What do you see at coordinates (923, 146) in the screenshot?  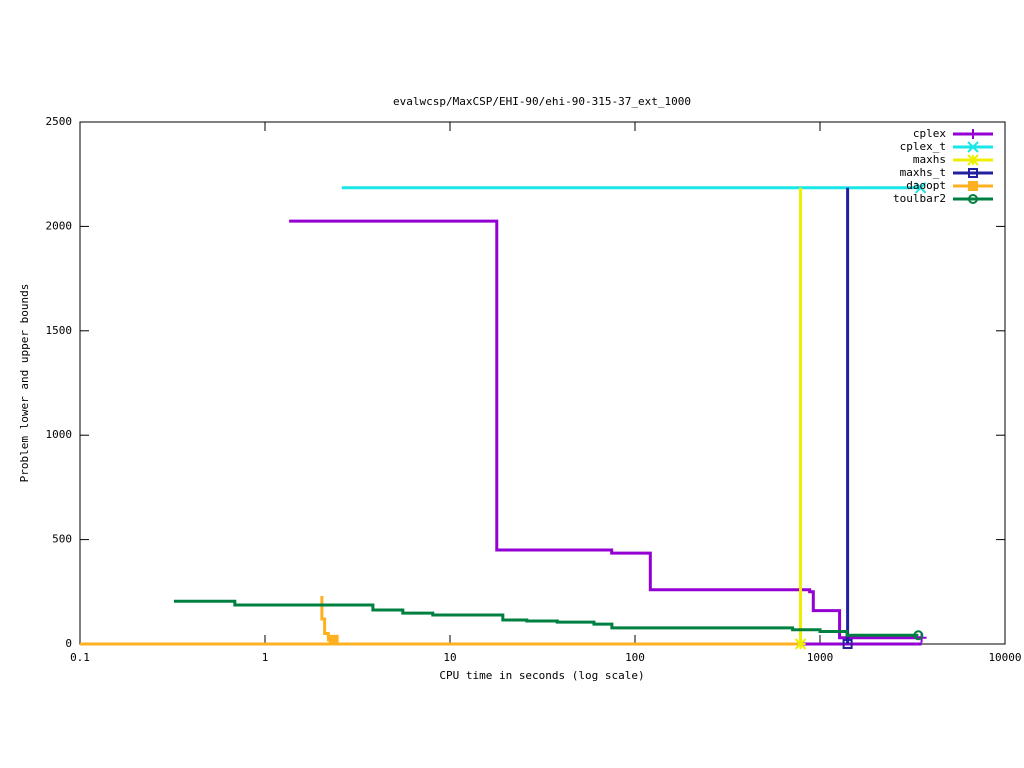 I see `legend-label: cplex_t` at bounding box center [923, 146].